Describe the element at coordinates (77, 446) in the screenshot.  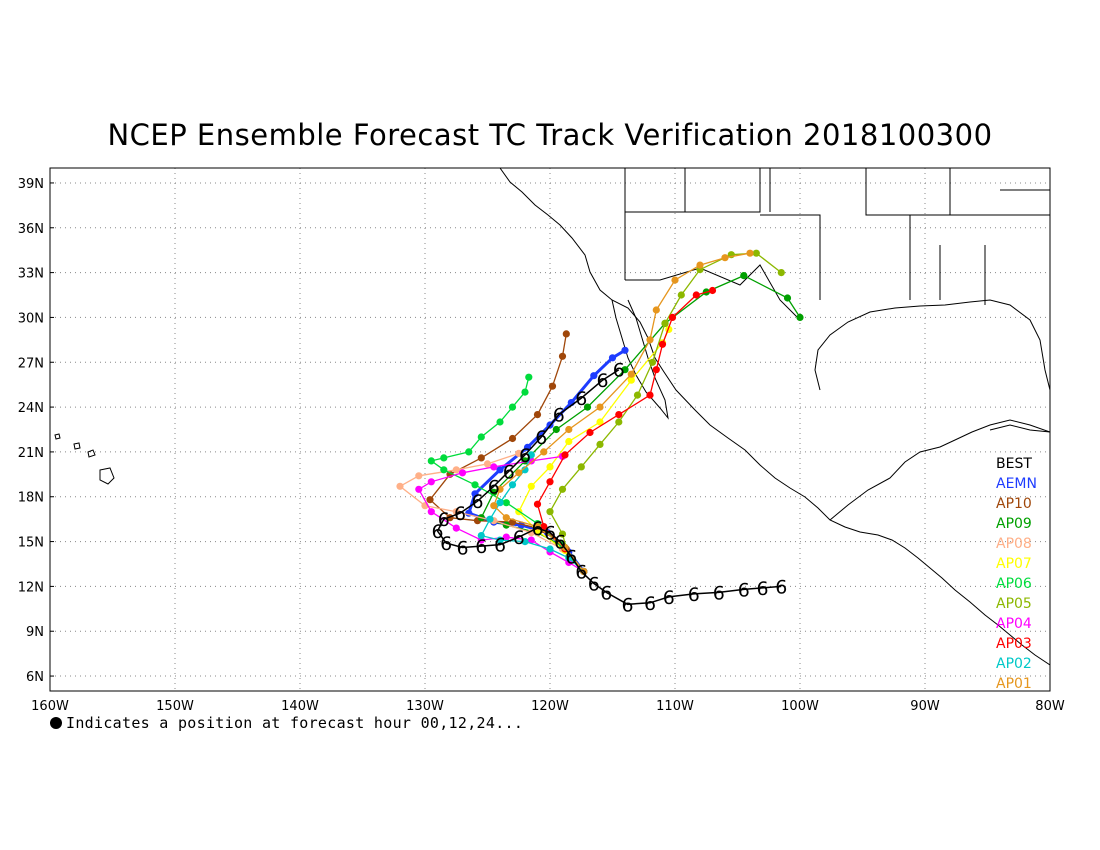
I see `hawaii-oahu` at that location.